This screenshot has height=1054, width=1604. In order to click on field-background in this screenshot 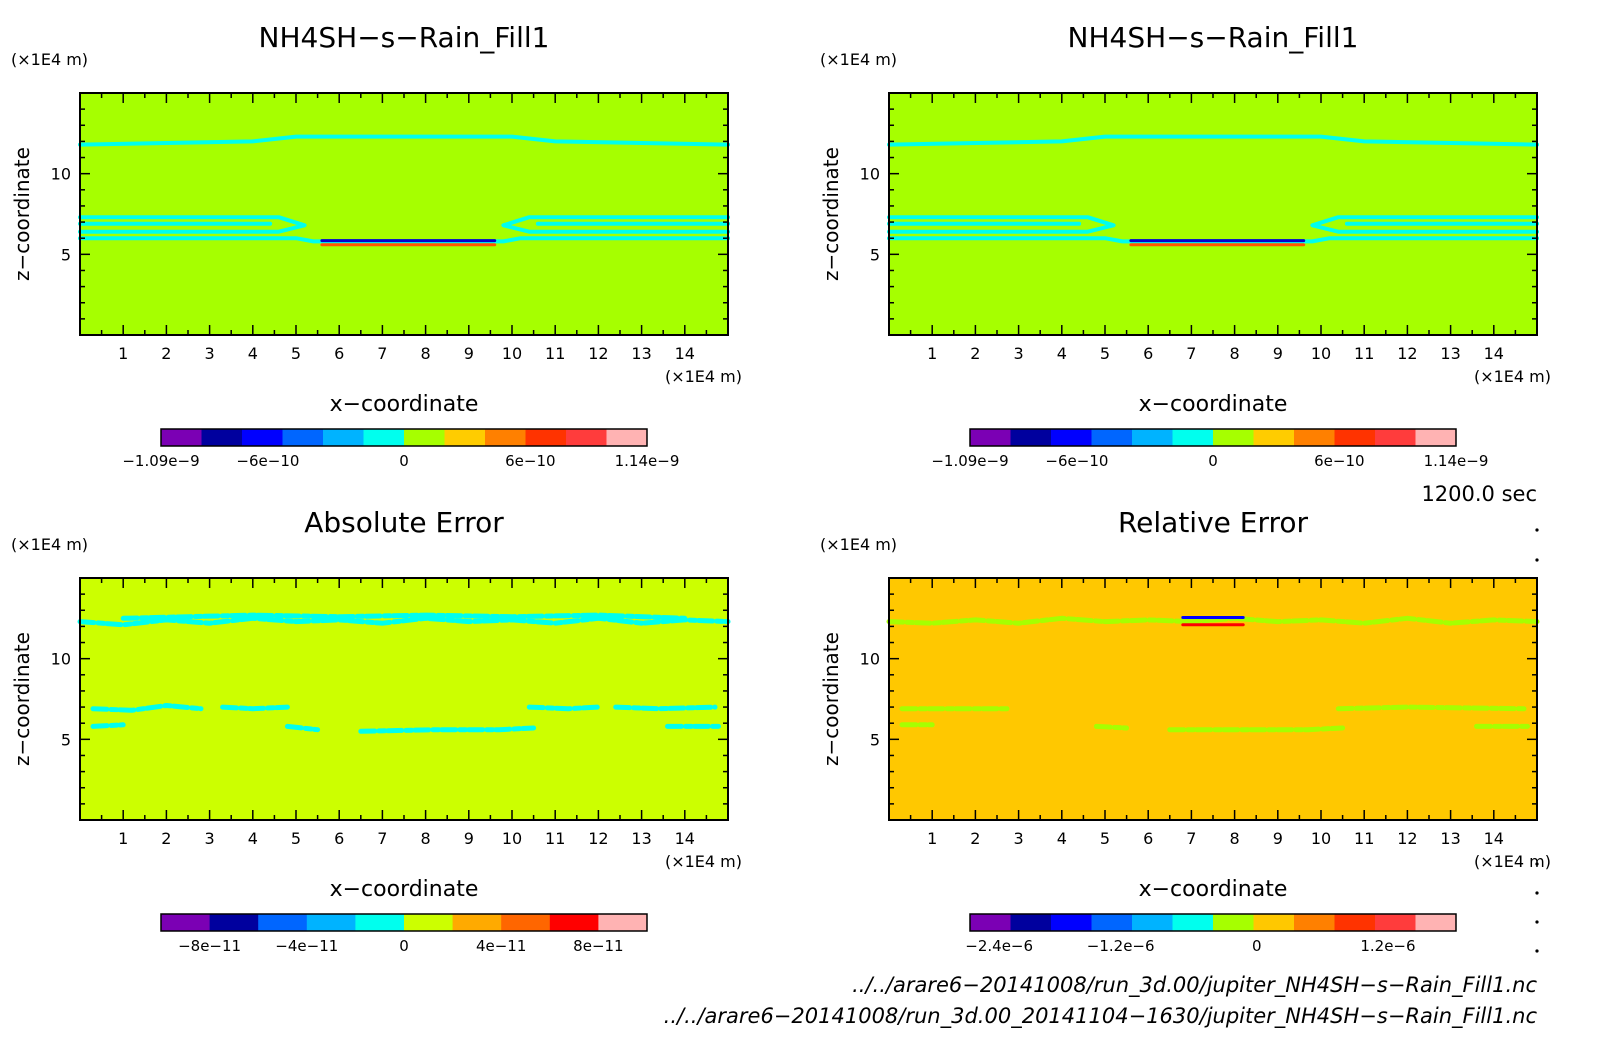, I will do `click(1213, 699)`.